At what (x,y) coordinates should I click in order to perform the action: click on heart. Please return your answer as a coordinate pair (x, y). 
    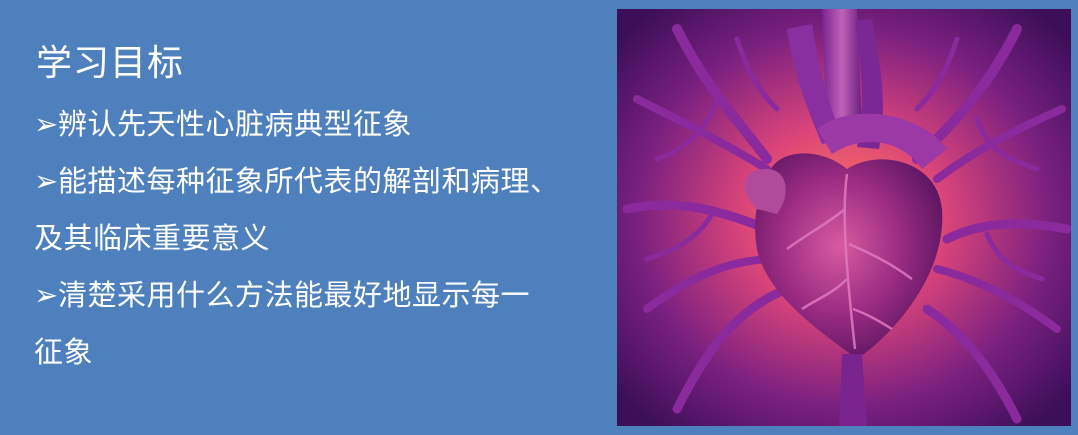
    Looking at the image, I should click on (849, 256).